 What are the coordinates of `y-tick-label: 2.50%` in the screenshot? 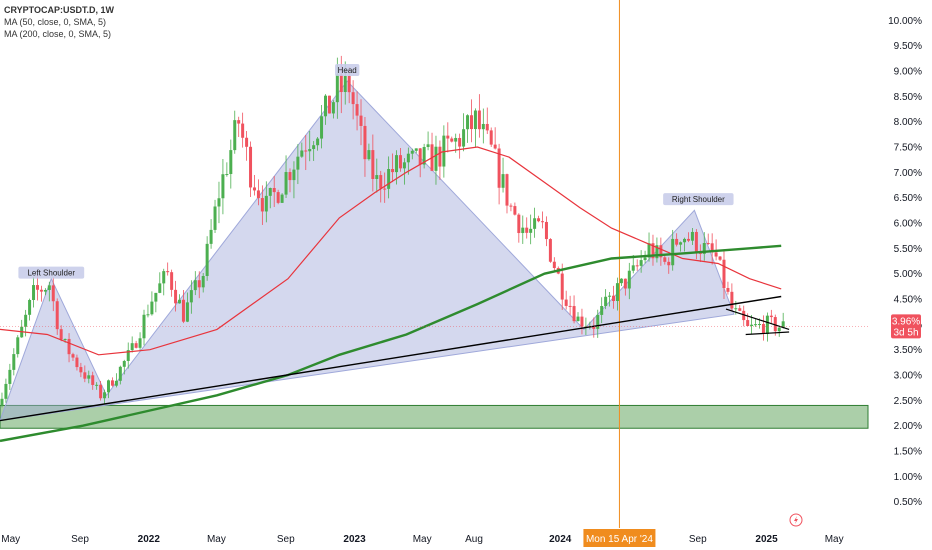 It's located at (908, 401).